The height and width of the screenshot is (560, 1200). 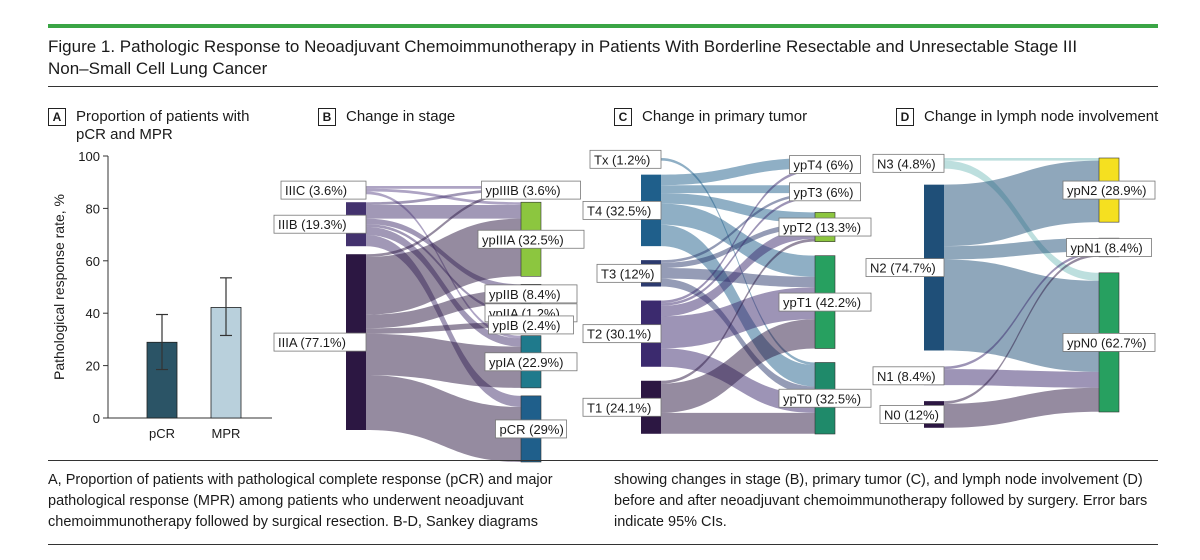 What do you see at coordinates (603, 26) in the screenshot?
I see `accent-bar` at bounding box center [603, 26].